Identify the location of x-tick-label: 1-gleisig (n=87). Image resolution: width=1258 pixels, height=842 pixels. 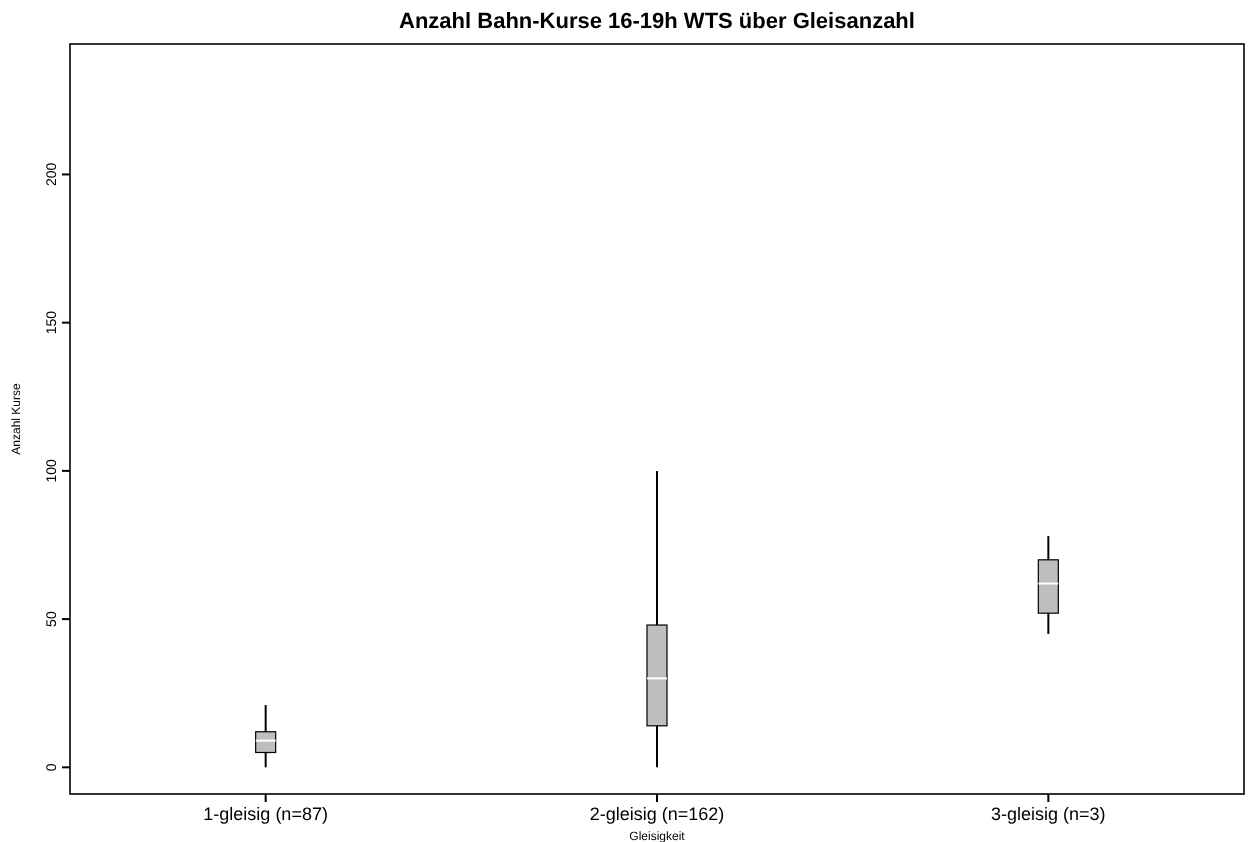
(265, 814).